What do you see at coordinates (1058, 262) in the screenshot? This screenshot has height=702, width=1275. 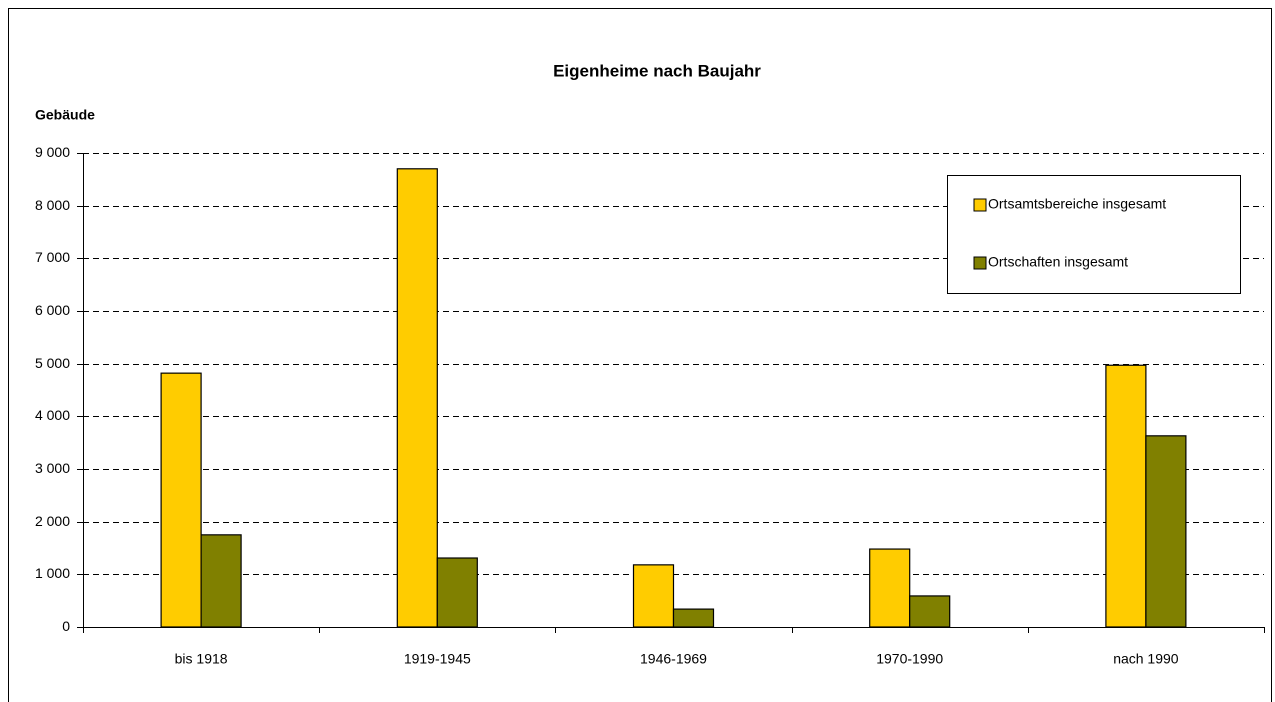 I see `legend-label: Ortschaften insgesamt` at bounding box center [1058, 262].